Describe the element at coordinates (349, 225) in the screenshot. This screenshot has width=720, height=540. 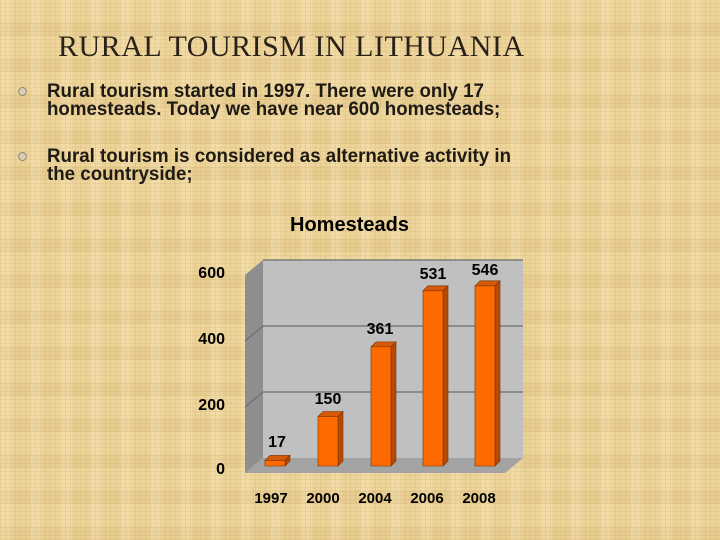
I see `chart-title: Homesteads` at that location.